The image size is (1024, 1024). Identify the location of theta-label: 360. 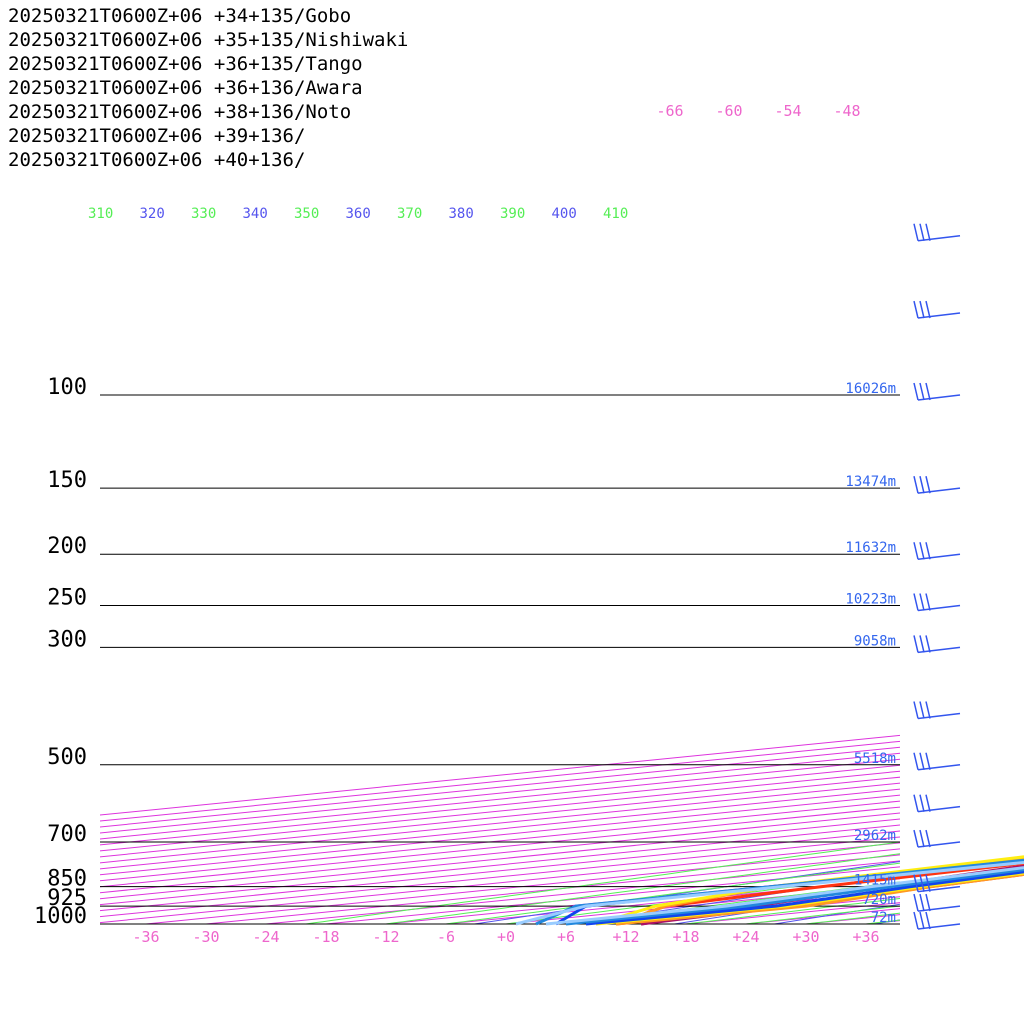
(358, 214).